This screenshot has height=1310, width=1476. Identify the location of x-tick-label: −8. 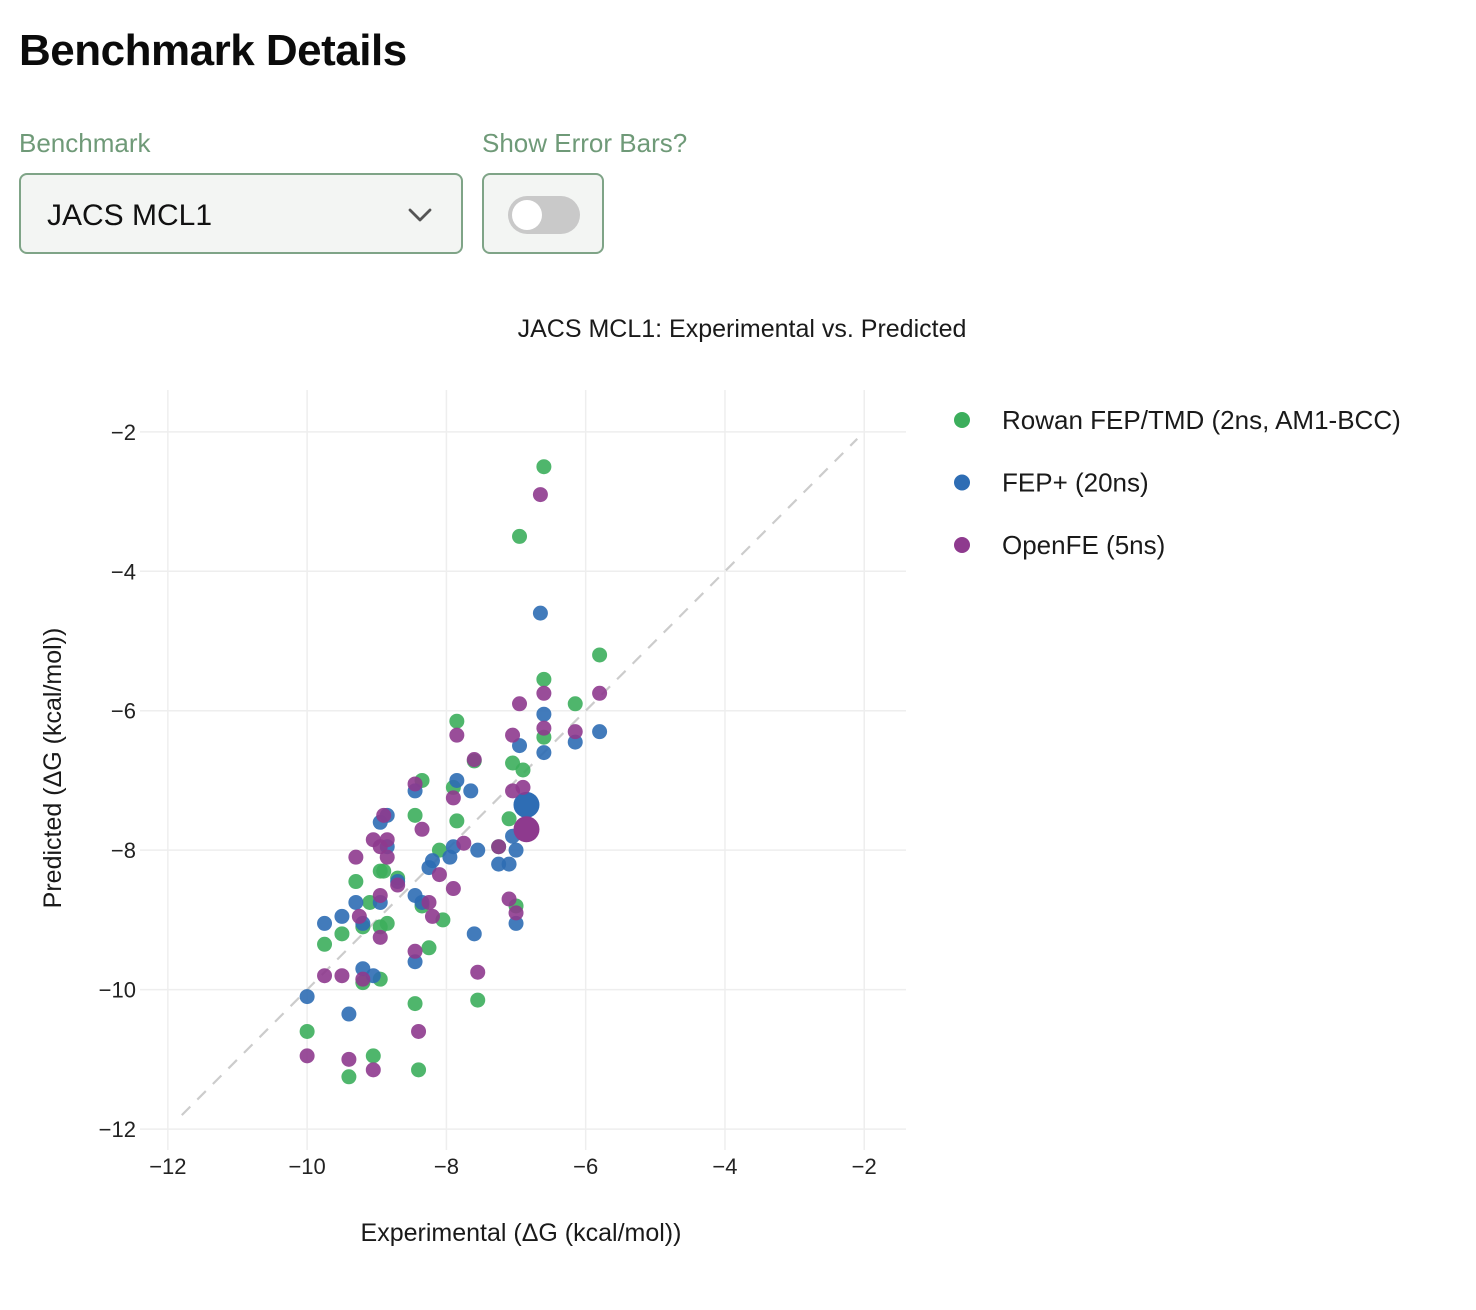
(446, 1166).